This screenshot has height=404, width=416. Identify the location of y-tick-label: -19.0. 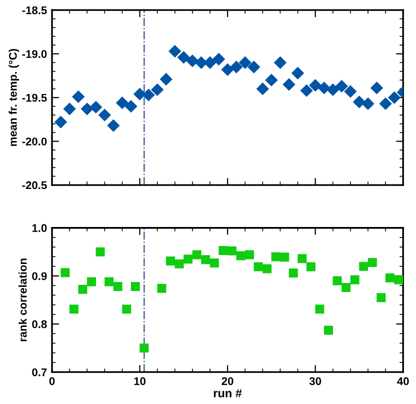
(34, 54).